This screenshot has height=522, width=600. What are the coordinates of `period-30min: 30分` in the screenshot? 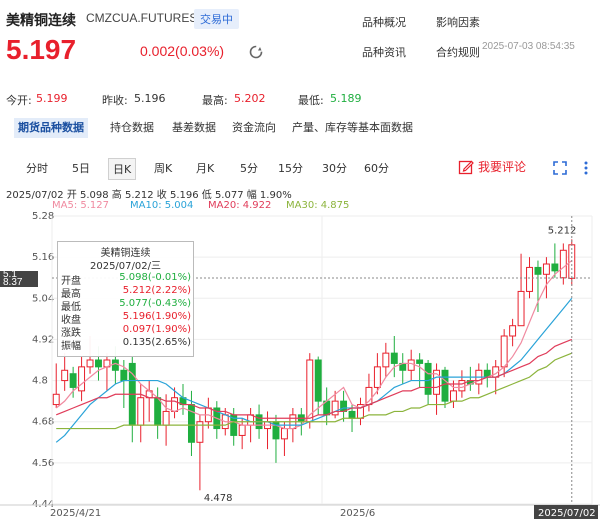 It's located at (334, 168).